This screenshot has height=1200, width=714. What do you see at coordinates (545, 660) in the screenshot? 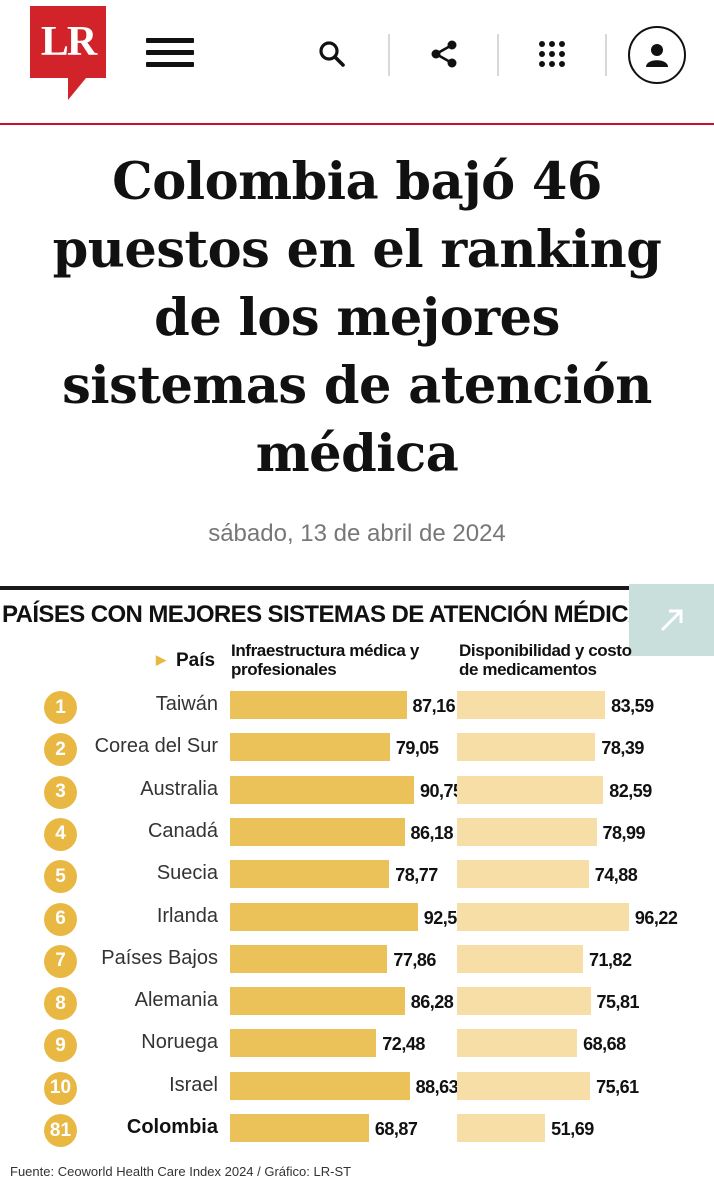
I see `column-header-medicines: Disponibilidad y costo de medicamentos` at bounding box center [545, 660].